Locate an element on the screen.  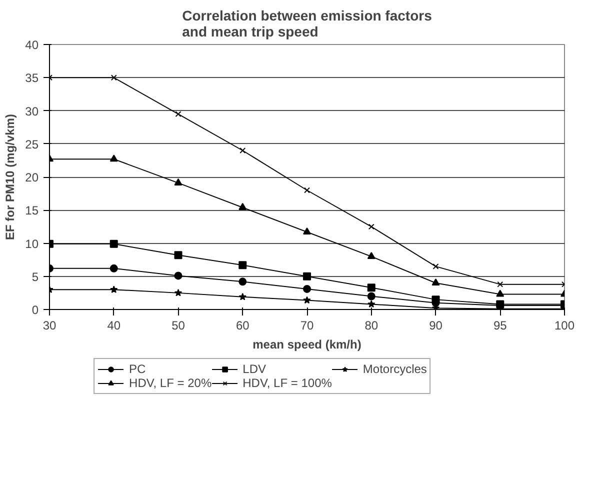
y-tick-label: 30 is located at coordinates (32, 111).